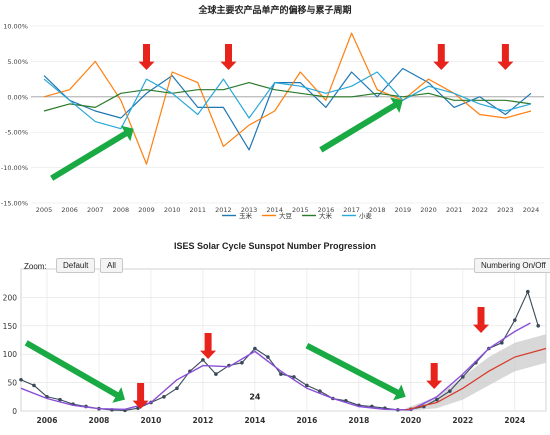 The image size is (550, 435). What do you see at coordinates (17, 97) in the screenshot?
I see `y-tick-label: 0.00%` at bounding box center [17, 97].